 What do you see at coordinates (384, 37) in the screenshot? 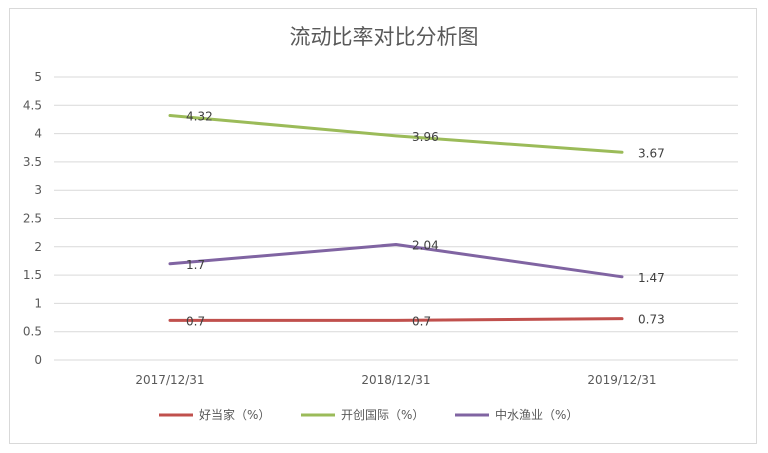
I see `chart-title: 流动比率对比分析图` at bounding box center [384, 37].